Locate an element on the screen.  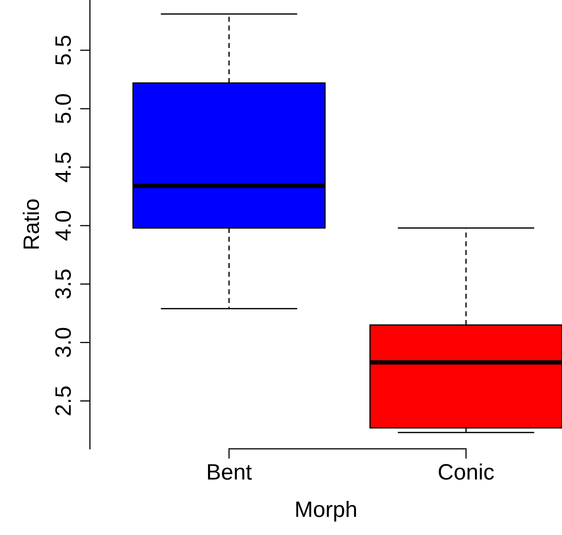
x-tick-label: Conic is located at coordinates (466, 471).